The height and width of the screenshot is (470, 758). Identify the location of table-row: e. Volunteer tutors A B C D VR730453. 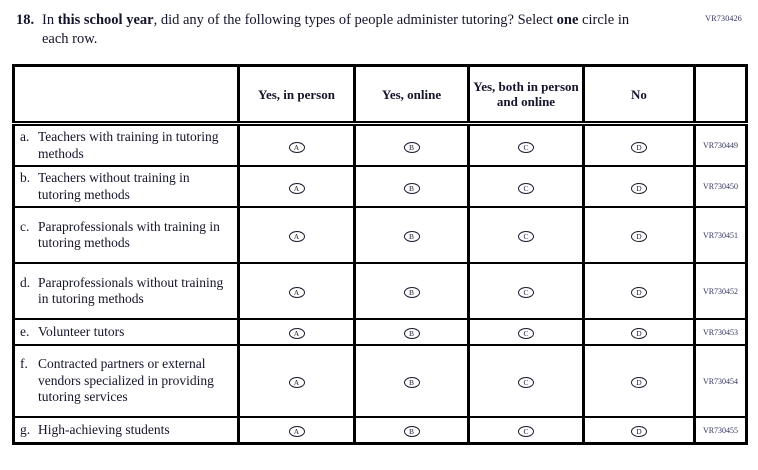
(380, 332).